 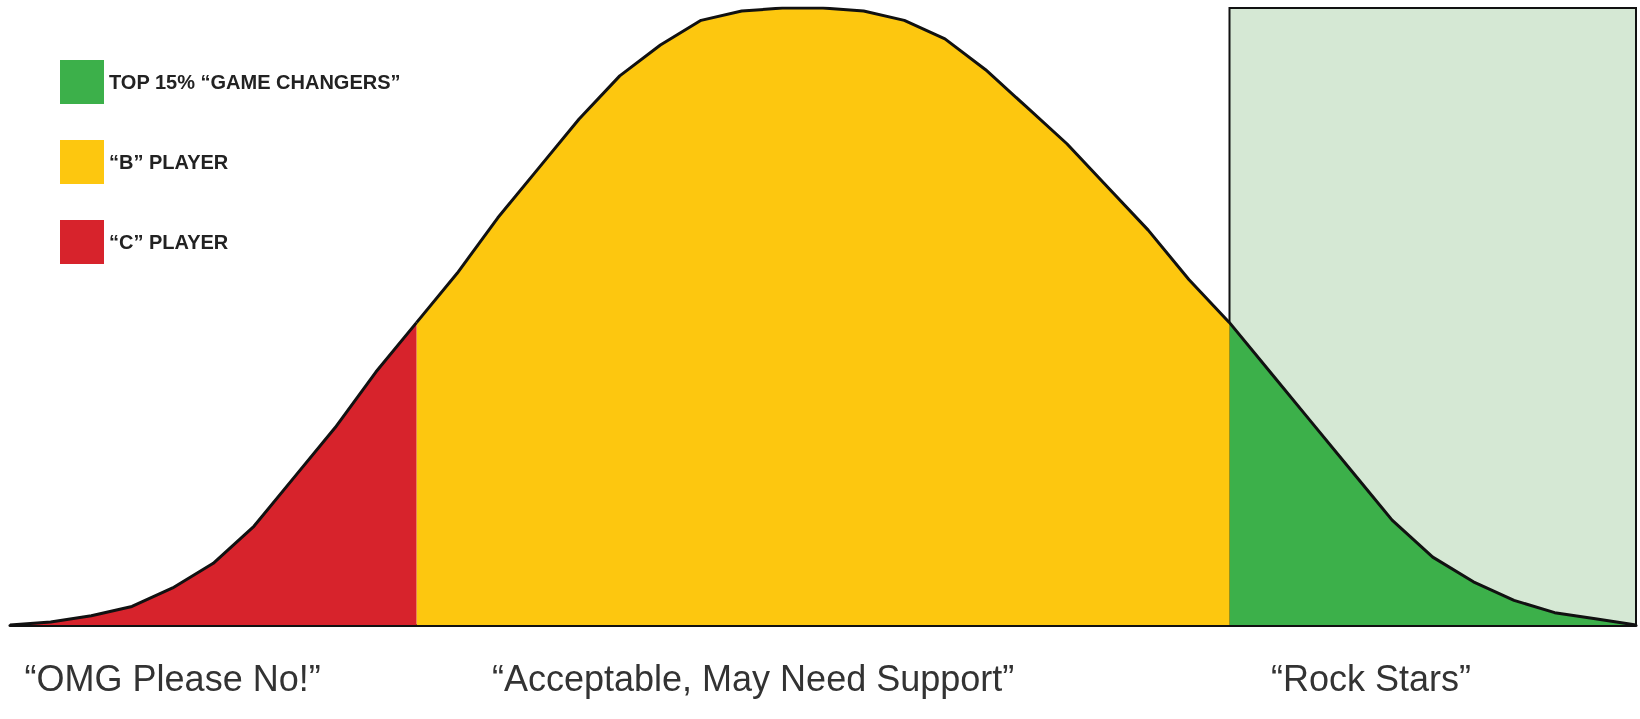 What do you see at coordinates (255, 82) in the screenshot?
I see `legend-label: TOP 15% “GAME CHANGERS”` at bounding box center [255, 82].